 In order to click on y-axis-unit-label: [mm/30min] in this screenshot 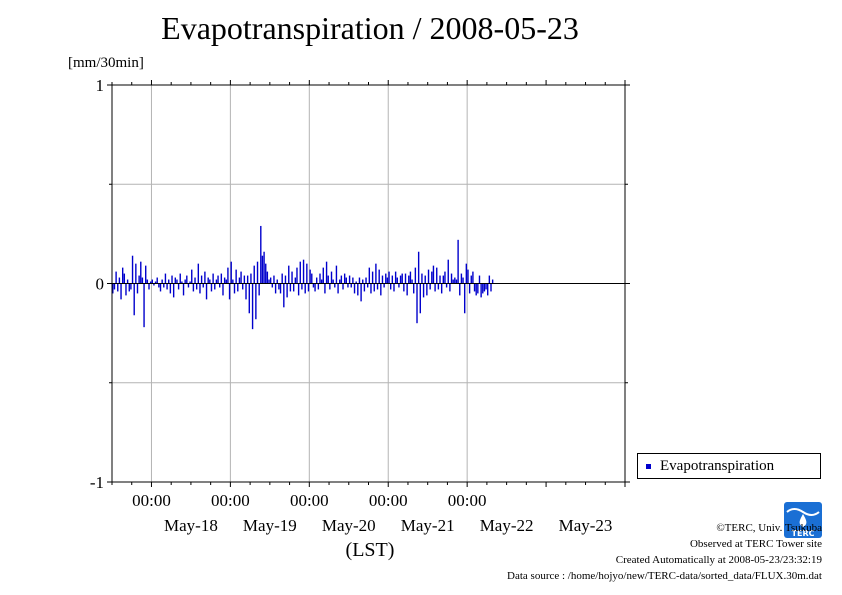, I will do `click(106, 63)`.